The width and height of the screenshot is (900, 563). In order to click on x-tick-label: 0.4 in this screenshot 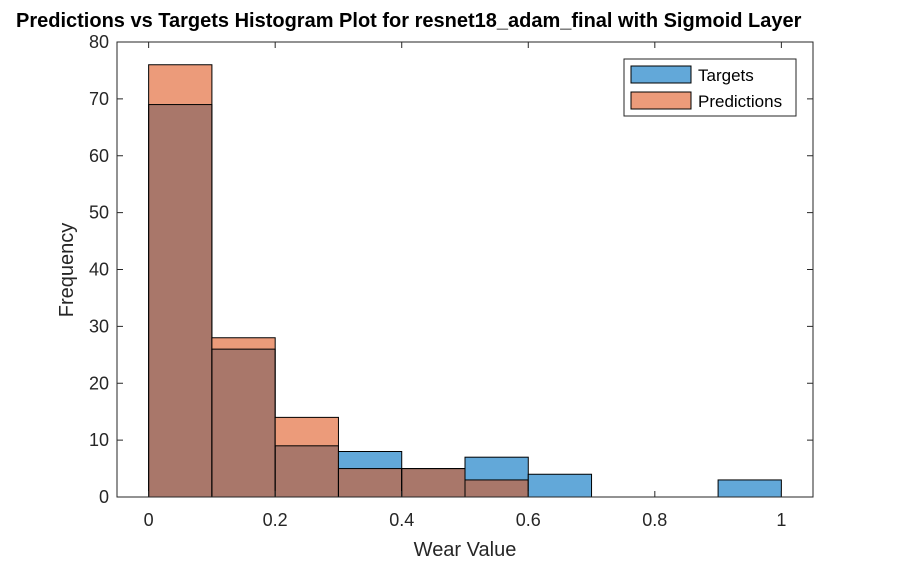, I will do `click(401, 520)`.